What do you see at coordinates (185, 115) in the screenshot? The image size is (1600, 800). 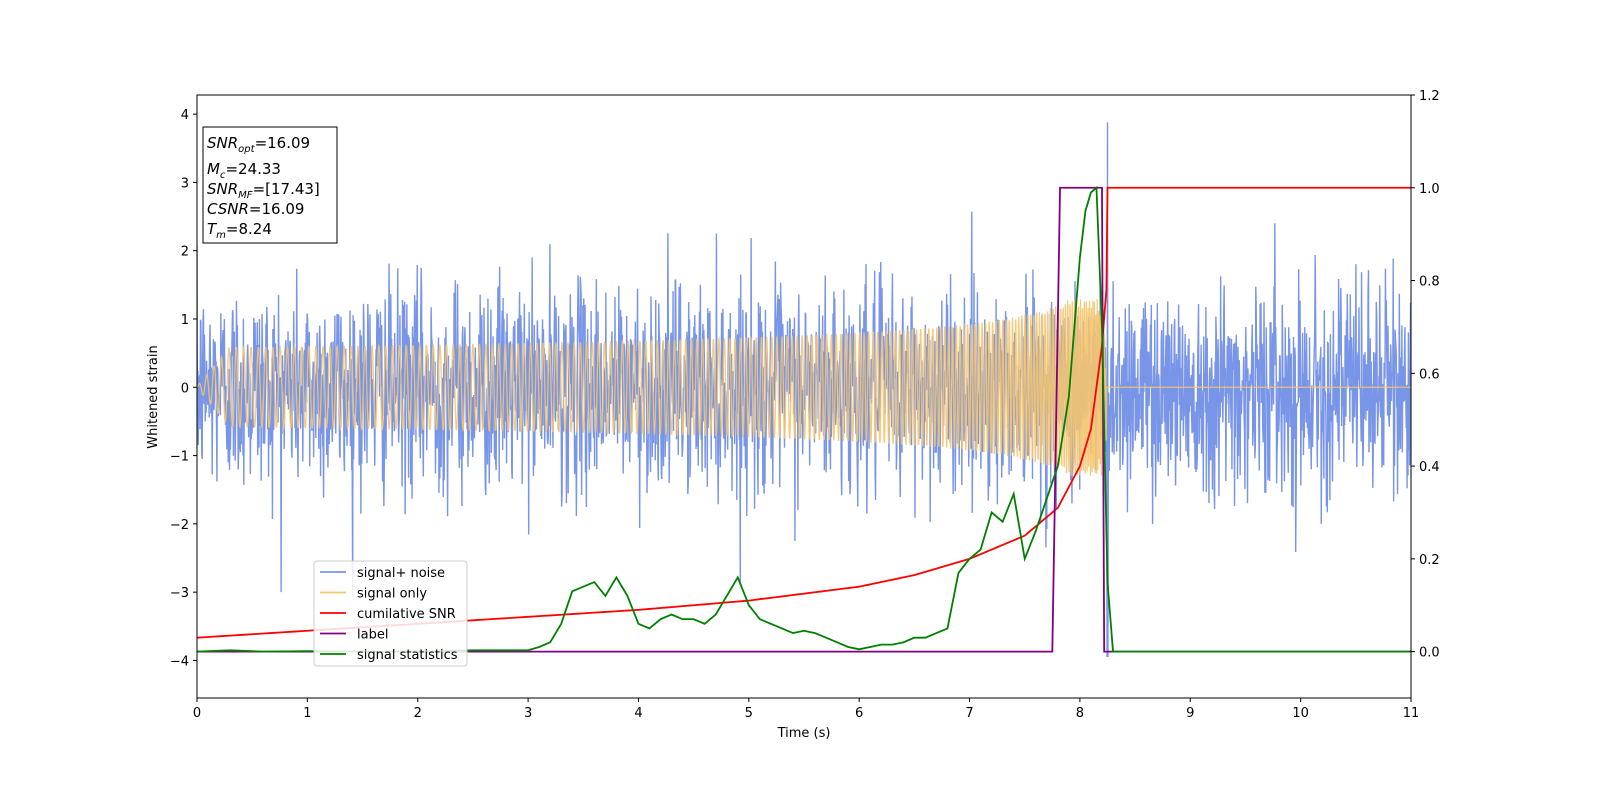 I see `y-tick-label-left: 4` at bounding box center [185, 115].